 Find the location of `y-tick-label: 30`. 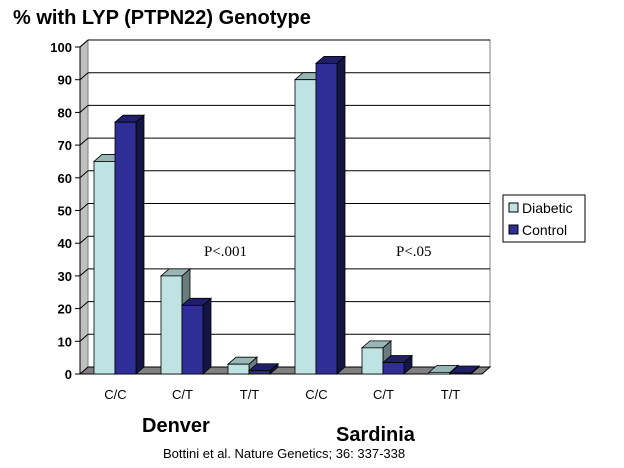

y-tick-label: 30 is located at coordinates (65, 276).